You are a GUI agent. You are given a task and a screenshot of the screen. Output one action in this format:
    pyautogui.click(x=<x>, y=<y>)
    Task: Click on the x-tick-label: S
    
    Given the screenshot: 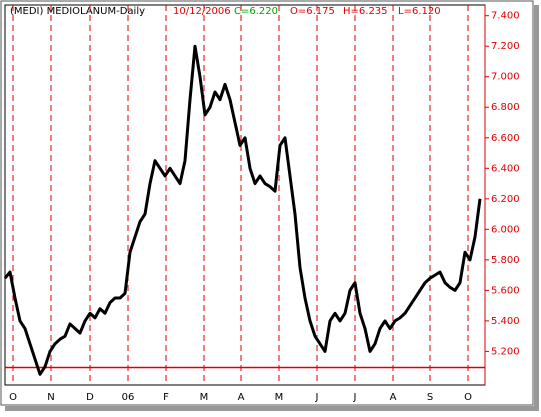 What is the action you would take?
    pyautogui.click(x=430, y=397)
    